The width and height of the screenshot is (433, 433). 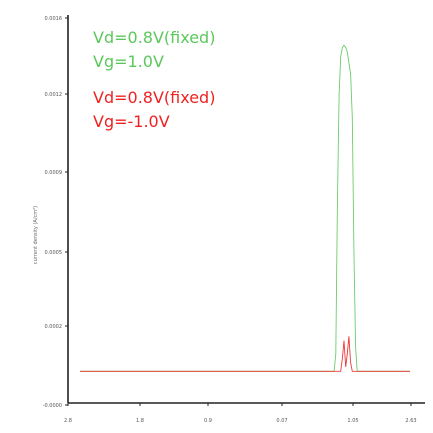 What do you see at coordinates (140, 421) in the screenshot?
I see `x-tick-label: 1.8` at bounding box center [140, 421].